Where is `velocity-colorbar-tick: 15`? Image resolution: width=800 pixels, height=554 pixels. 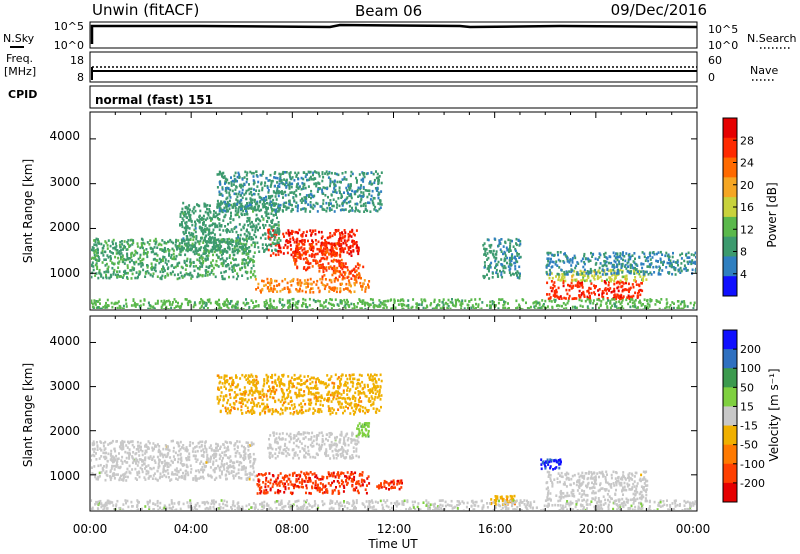
velocity-colorbar-tick: 15 is located at coordinates (747, 406).